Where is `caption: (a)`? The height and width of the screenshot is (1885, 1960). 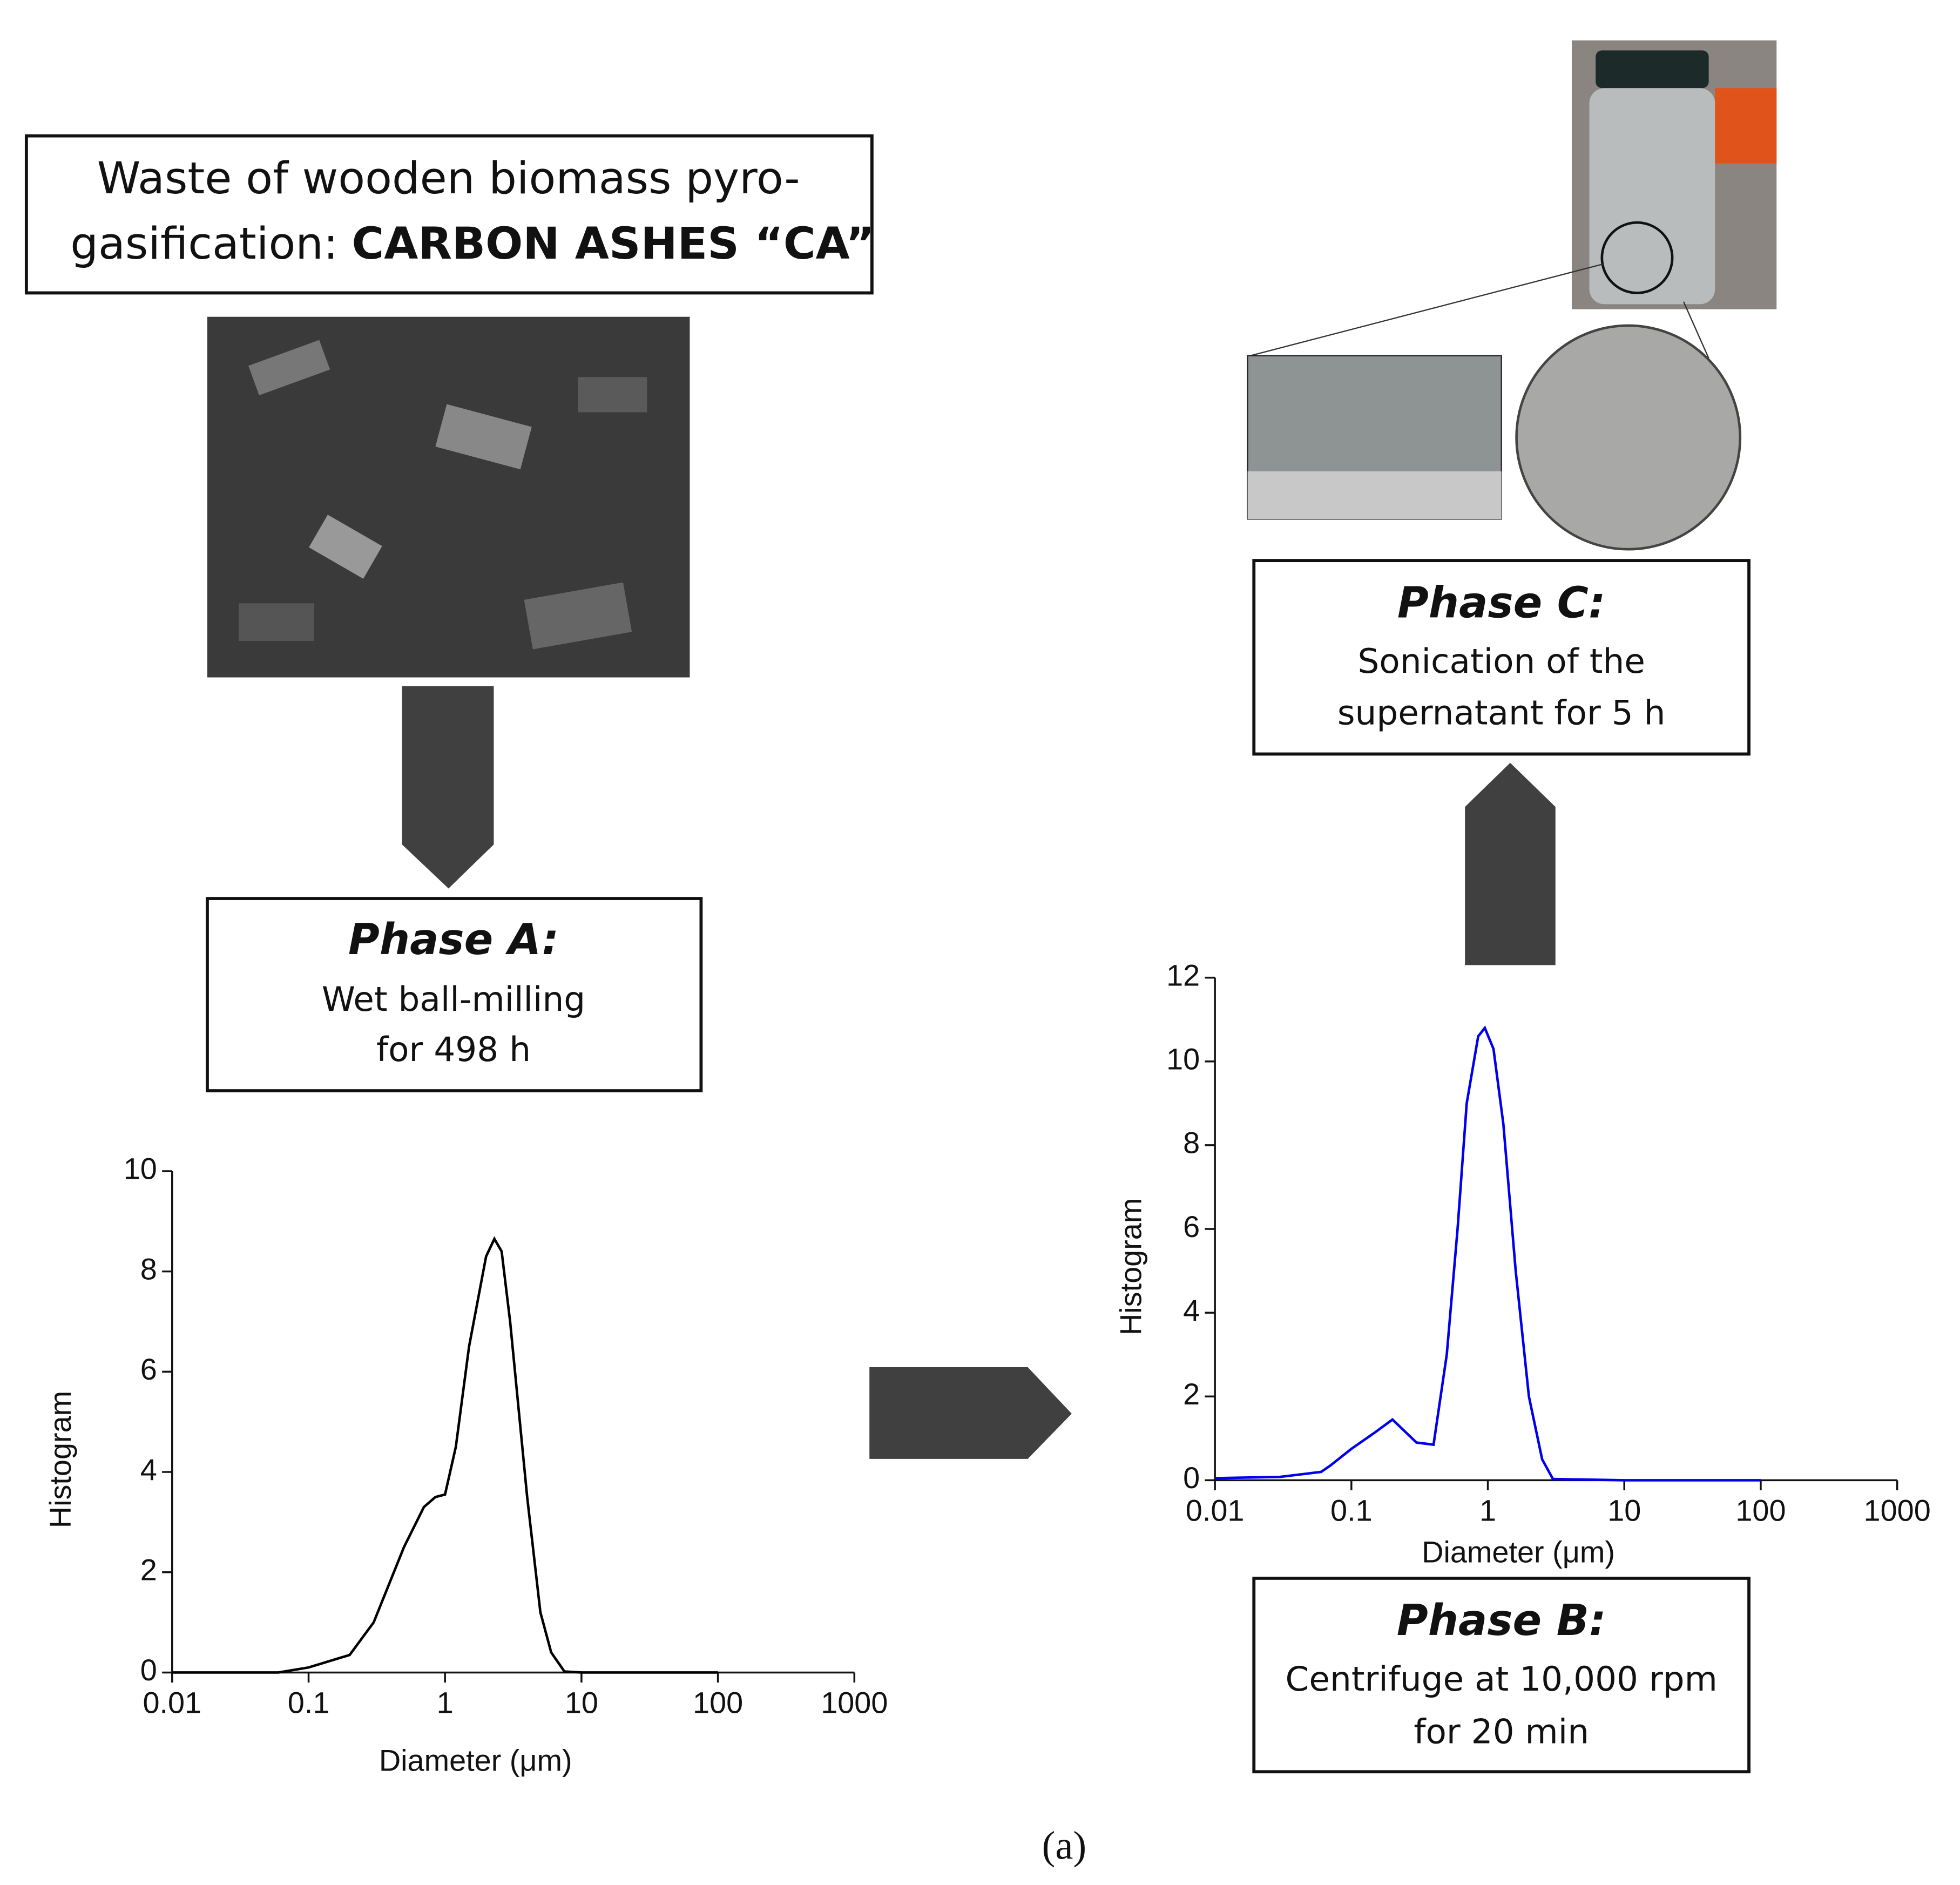 caption: (a) is located at coordinates (1064, 1846).